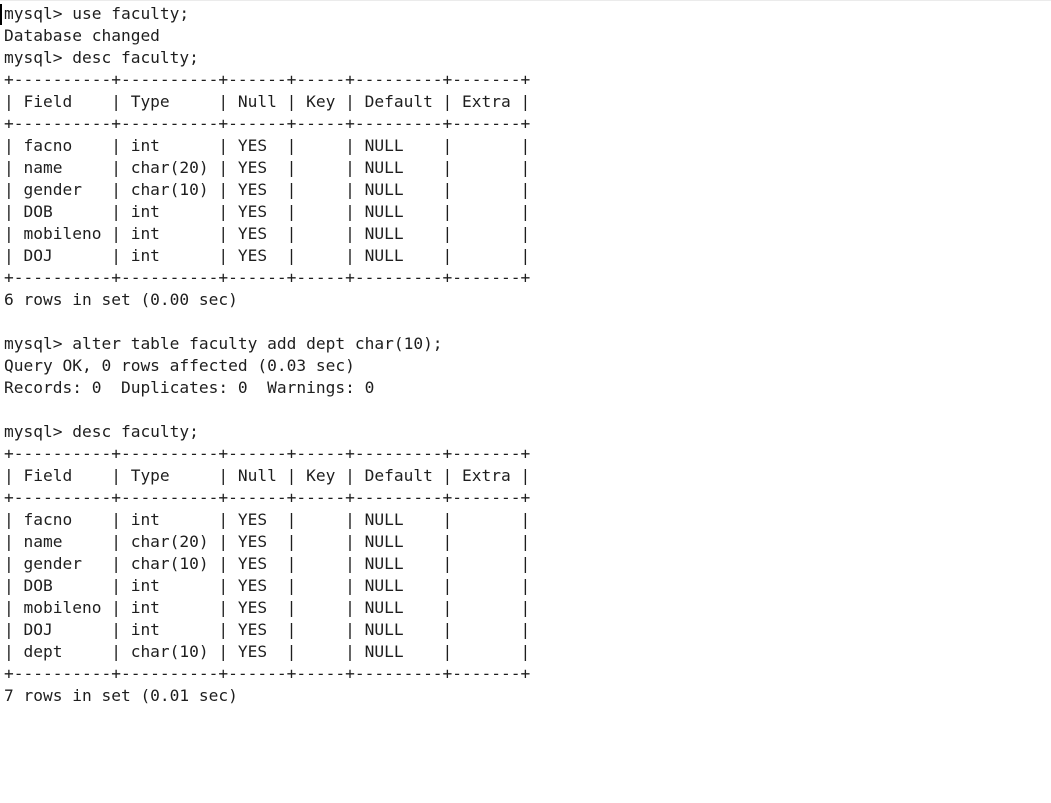 The width and height of the screenshot is (1051, 803). What do you see at coordinates (97, 13) in the screenshot?
I see `command-line: mysql> use faculty;` at bounding box center [97, 13].